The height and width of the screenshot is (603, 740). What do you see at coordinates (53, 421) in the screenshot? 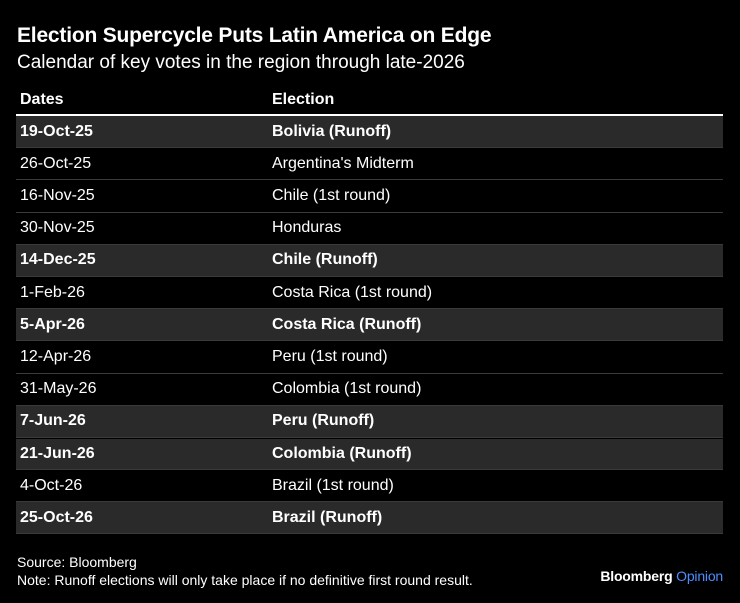
I see `cell-date: 7-Jun-26` at bounding box center [53, 421].